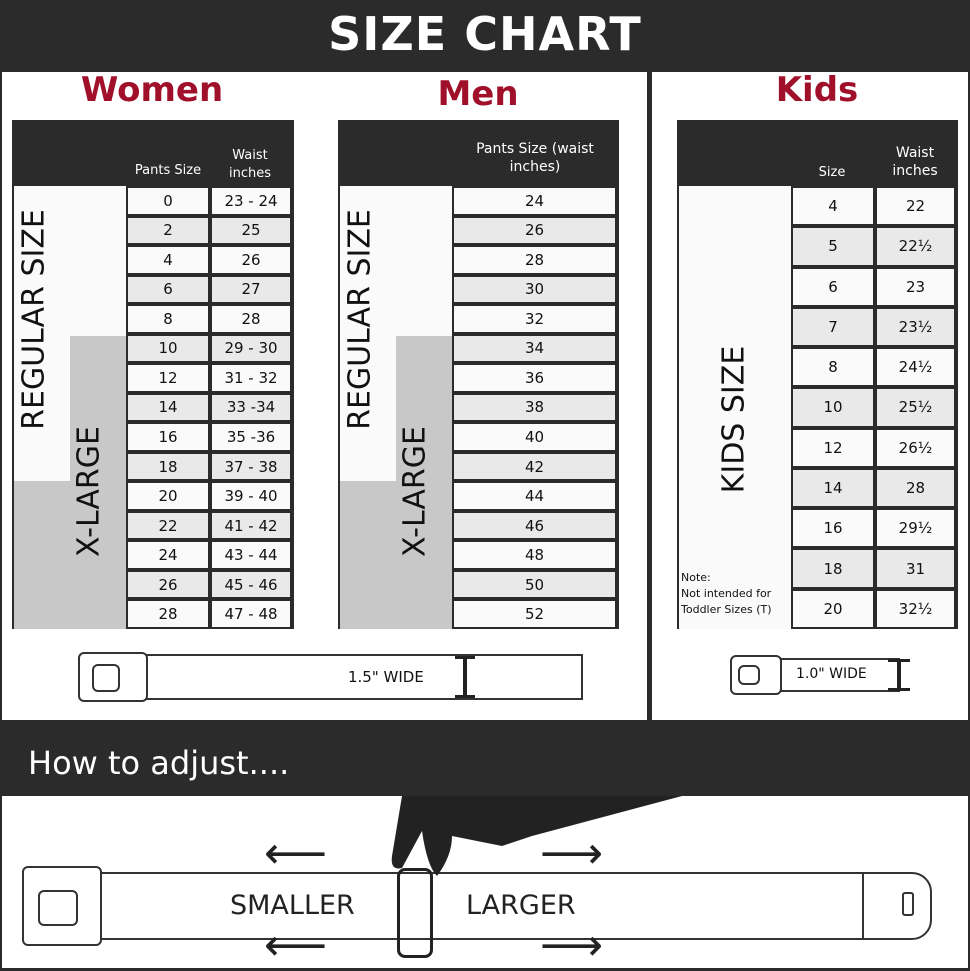  What do you see at coordinates (534, 378) in the screenshot?
I see `men-size-cell: 36` at bounding box center [534, 378].